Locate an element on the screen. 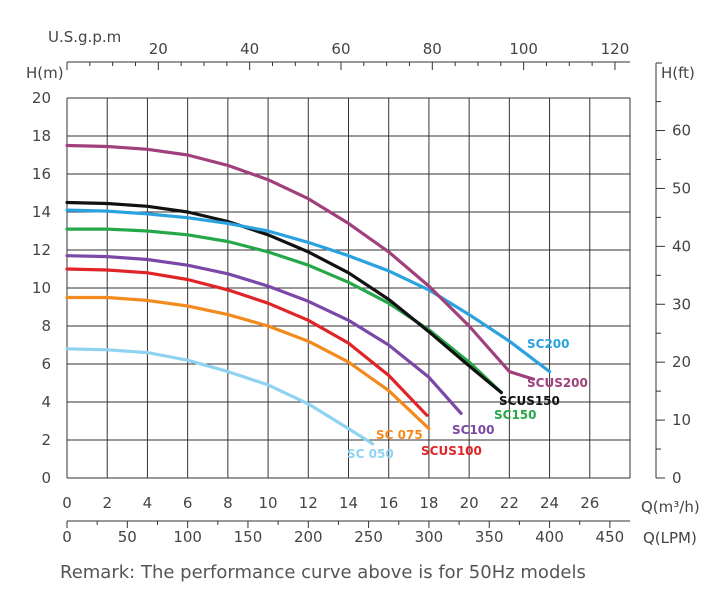 This screenshot has height=595, width=726. lpm-tick-label: 300 is located at coordinates (429, 537).